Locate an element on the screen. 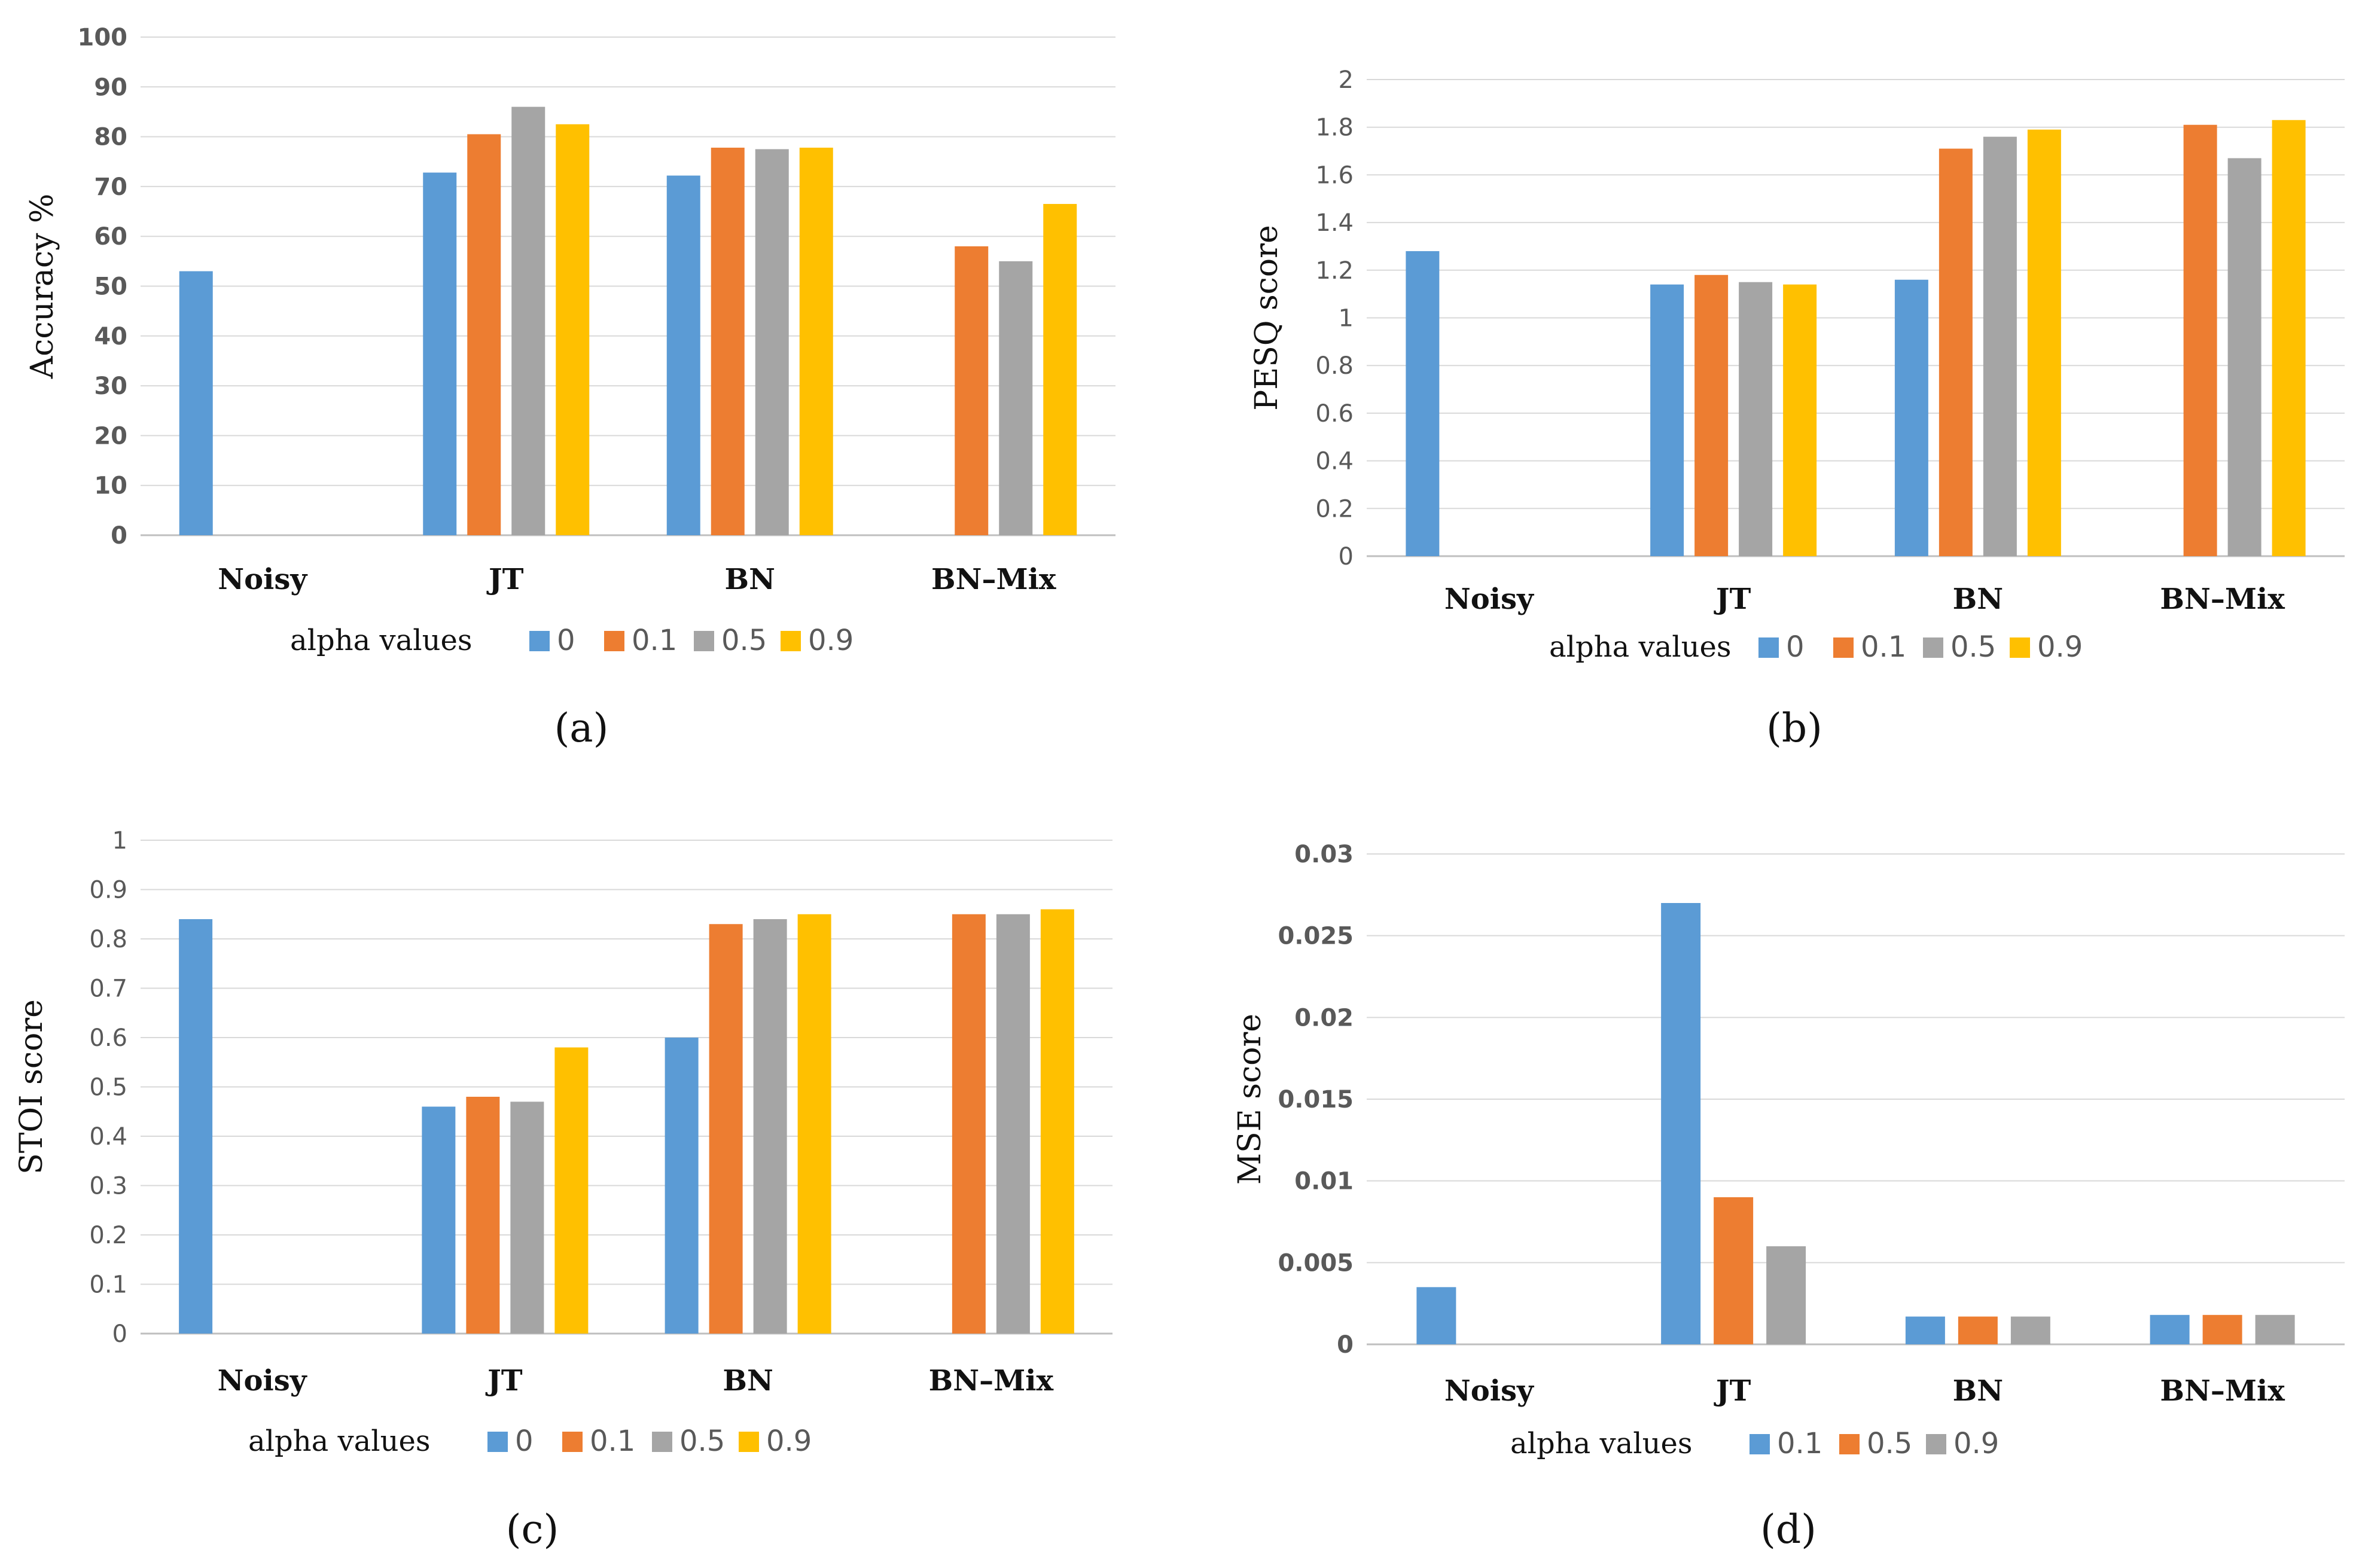  y-tick-label: 0.015 is located at coordinates (1316, 1100).